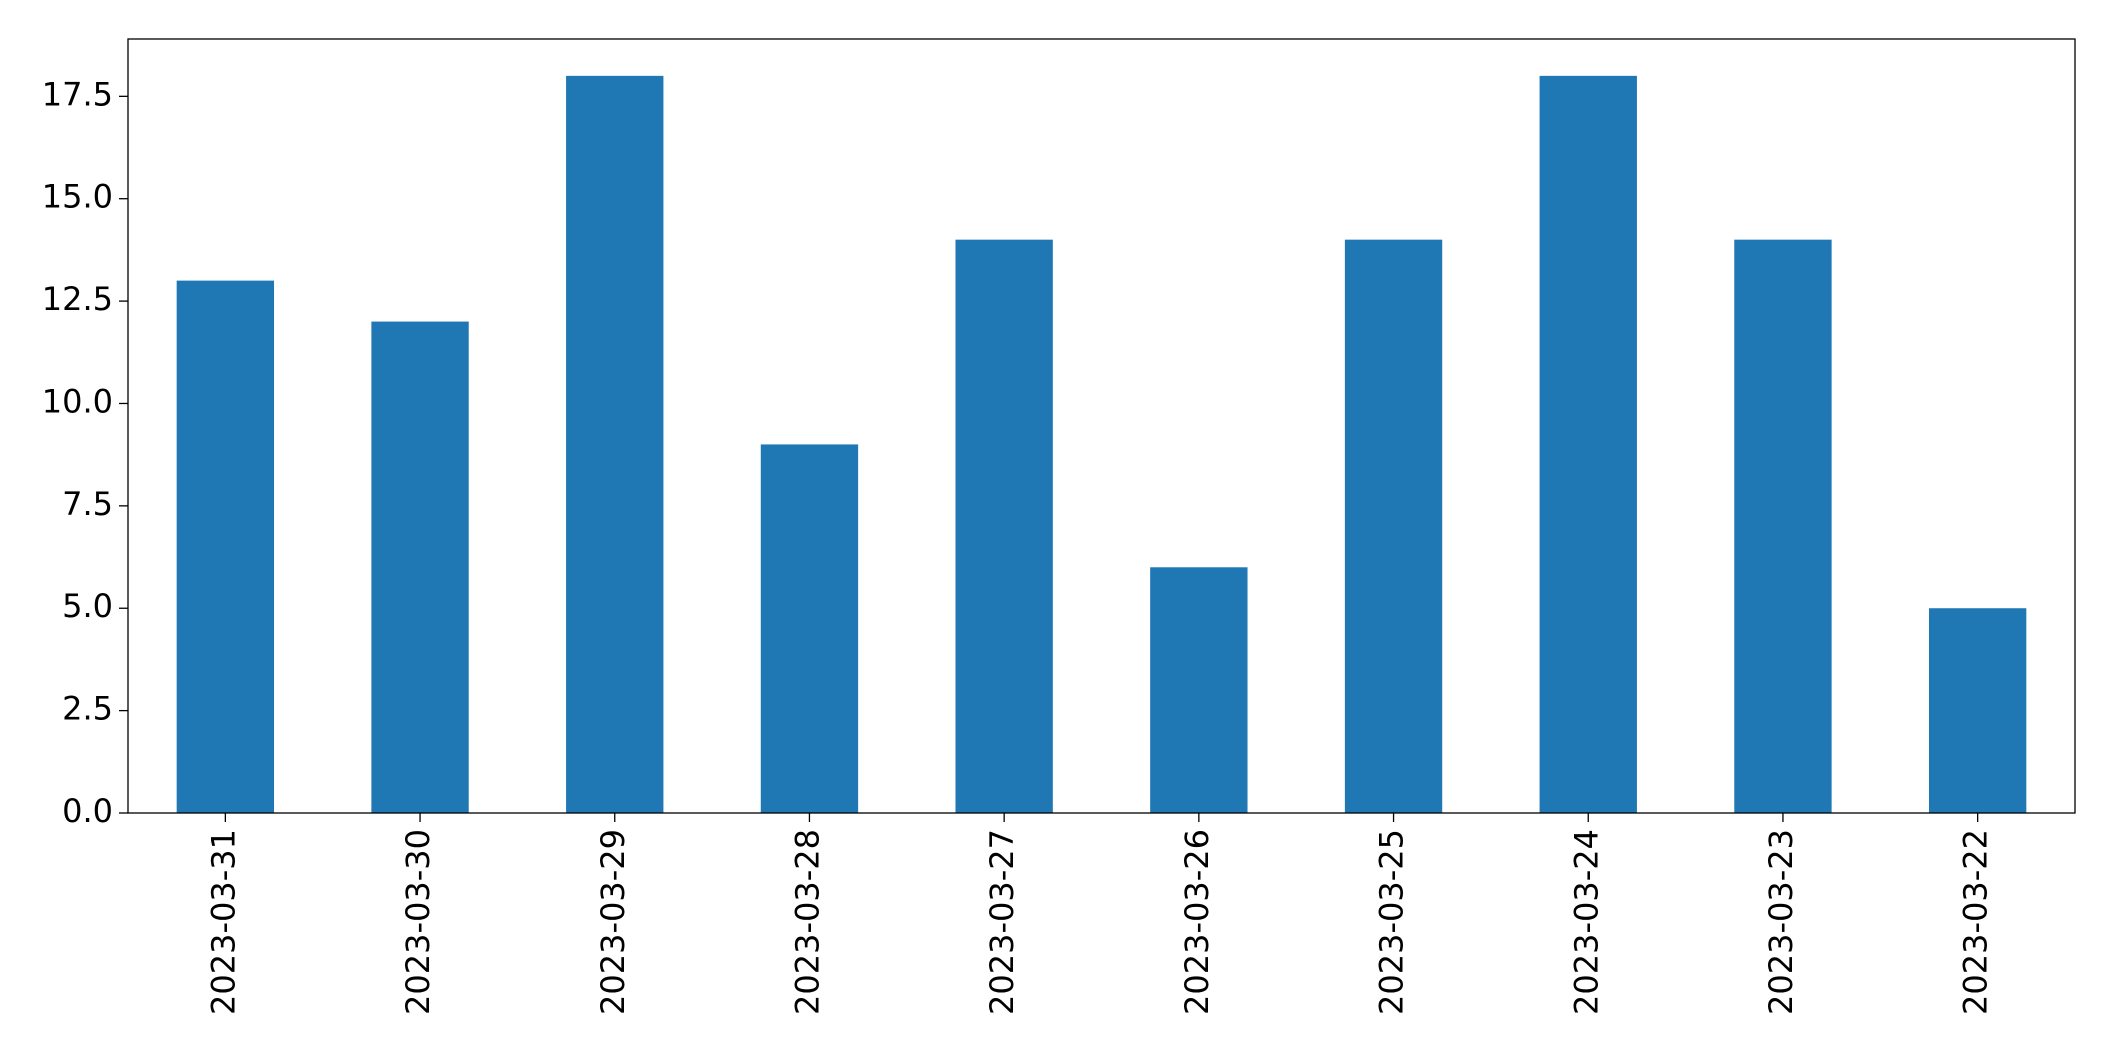 Image resolution: width=2104 pixels, height=1061 pixels. I want to click on x-tick-label: 2023-03-31, so click(223, 922).